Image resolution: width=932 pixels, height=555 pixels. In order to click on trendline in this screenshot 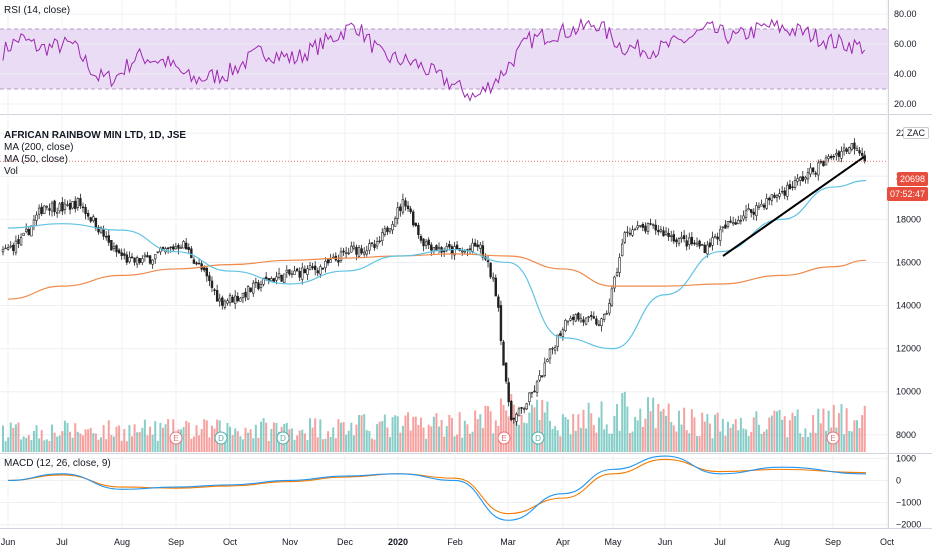, I will do `click(793, 206)`.